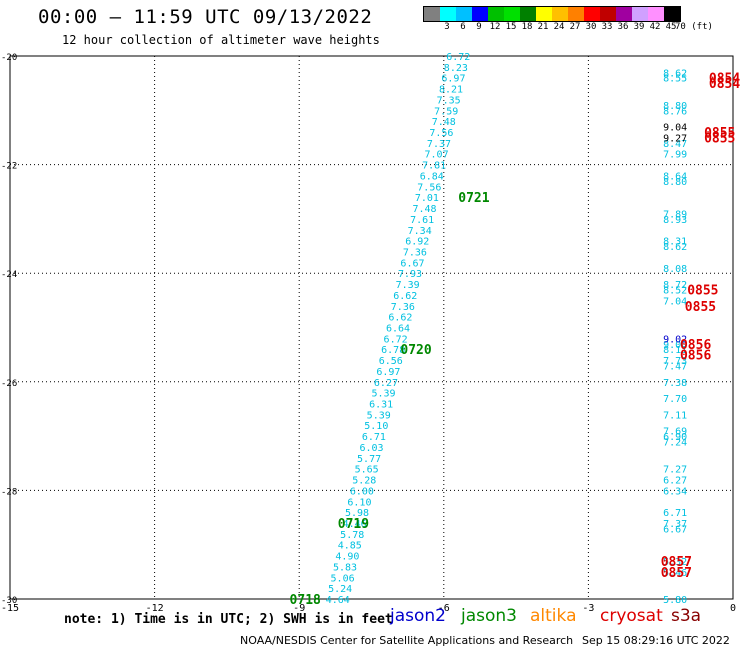 The width and height of the screenshot is (740, 650). Describe the element at coordinates (359, 502) in the screenshot. I see `wave-height-value: 6.10` at that location.